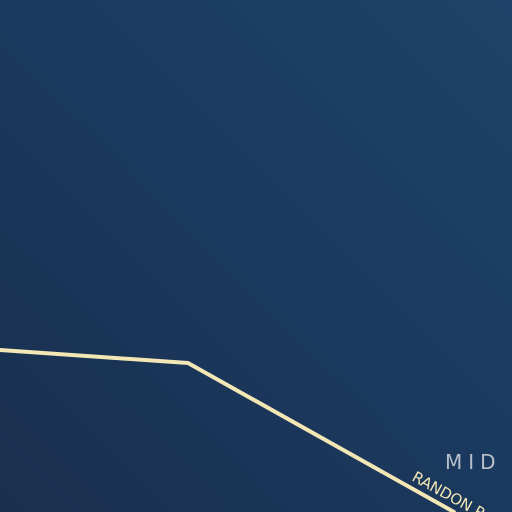  I want to click on area-label: MID, so click(473, 462).